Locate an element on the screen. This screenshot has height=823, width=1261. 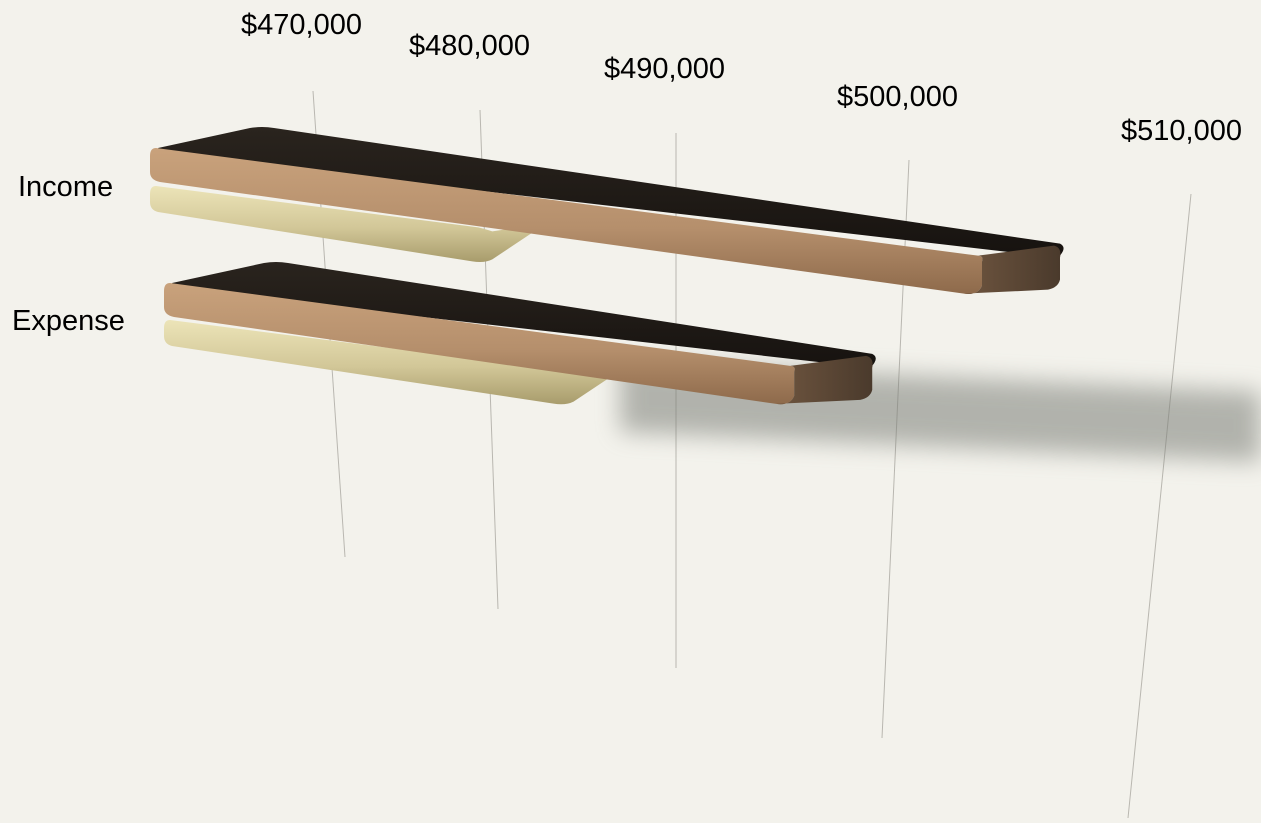
category-label: Income is located at coordinates (65, 187).